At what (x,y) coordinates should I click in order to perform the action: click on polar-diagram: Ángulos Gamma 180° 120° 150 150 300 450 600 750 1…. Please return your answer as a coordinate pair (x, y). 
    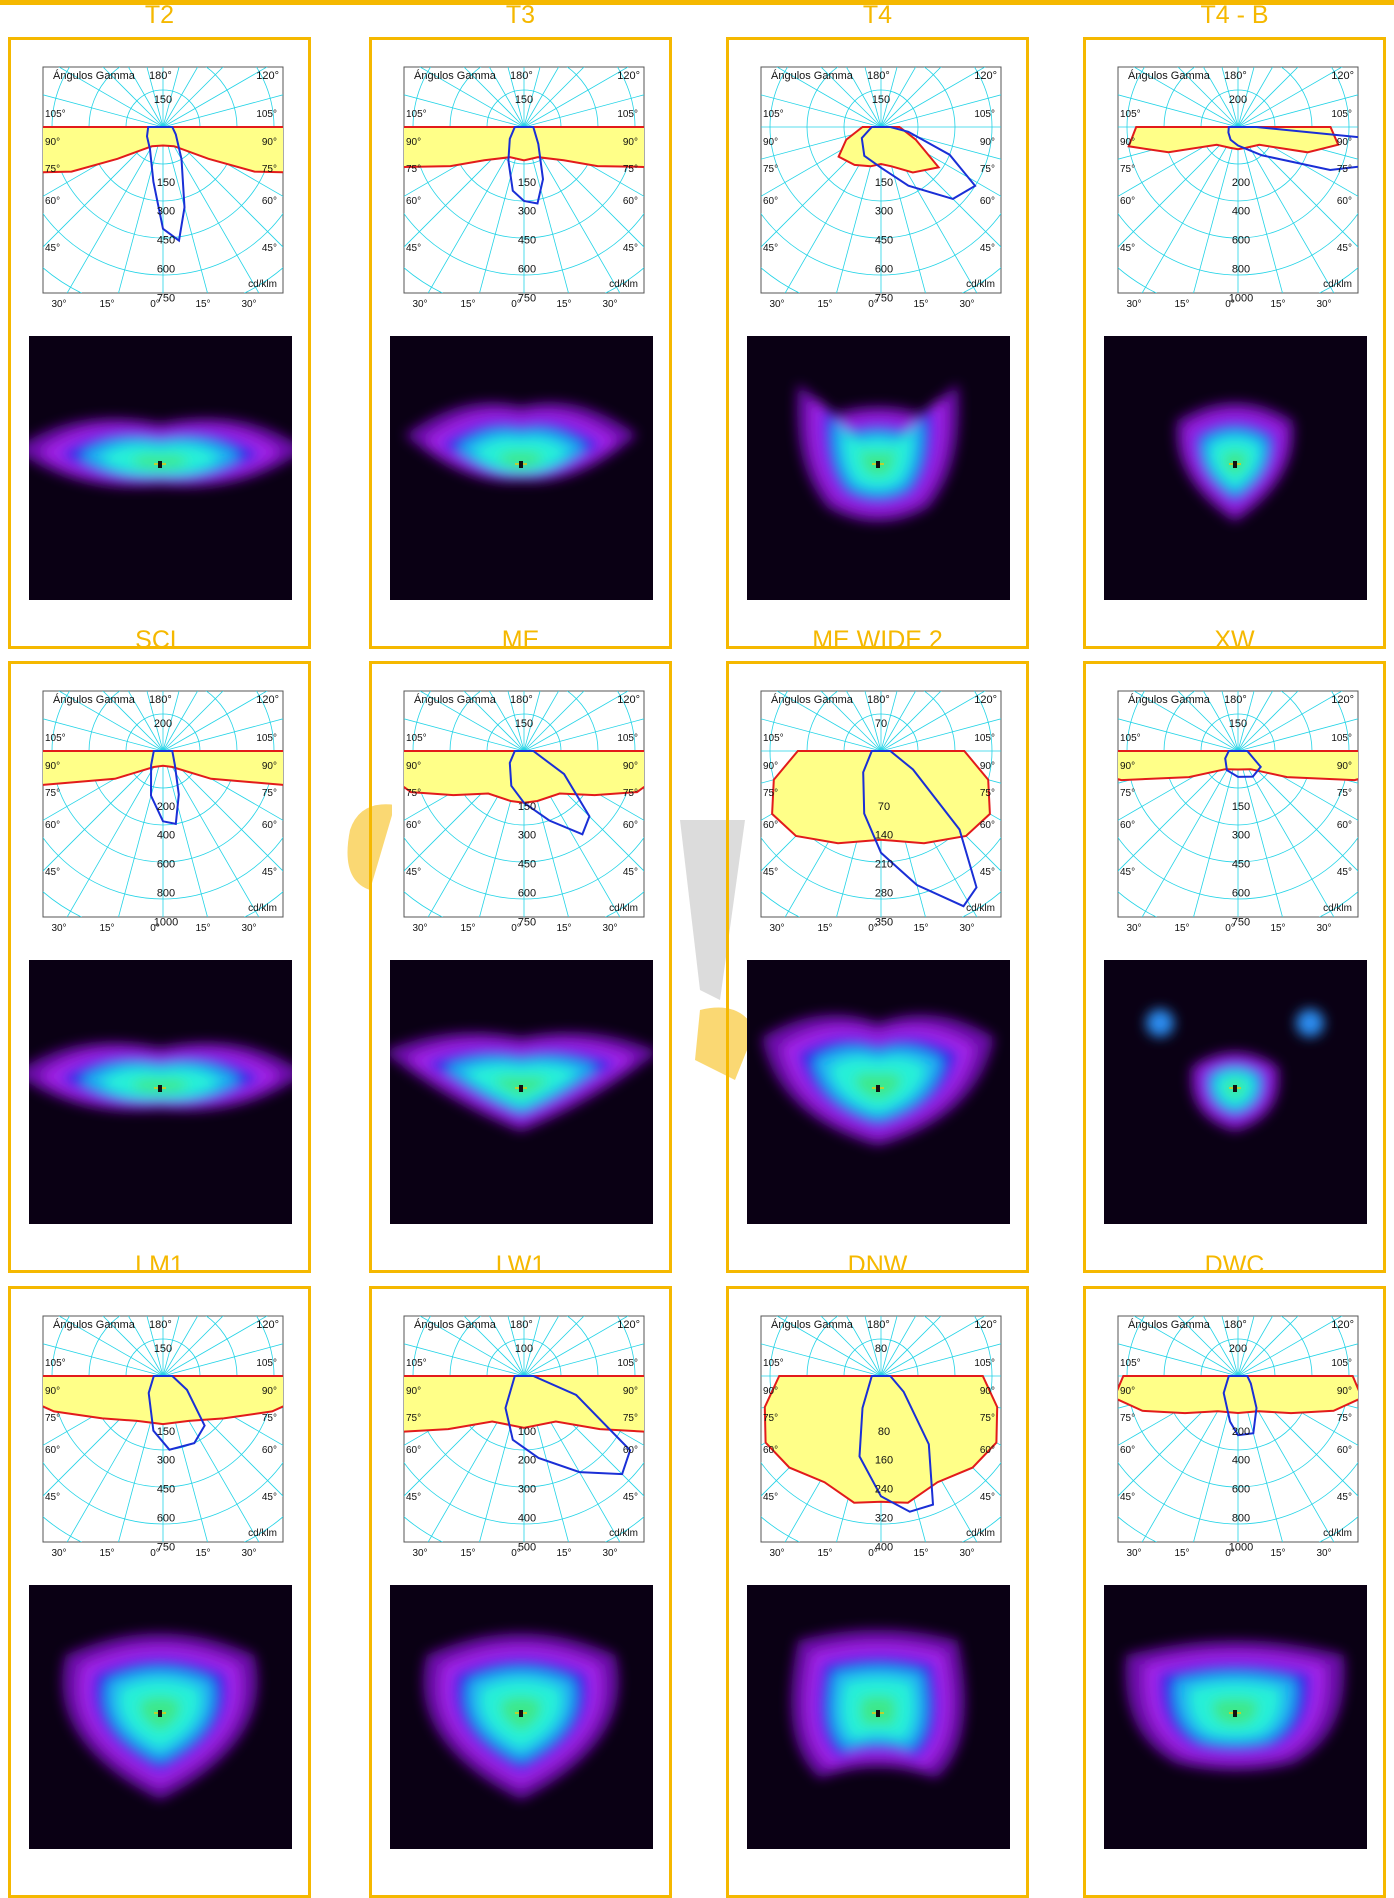
    Looking at the image, I should click on (522, 808).